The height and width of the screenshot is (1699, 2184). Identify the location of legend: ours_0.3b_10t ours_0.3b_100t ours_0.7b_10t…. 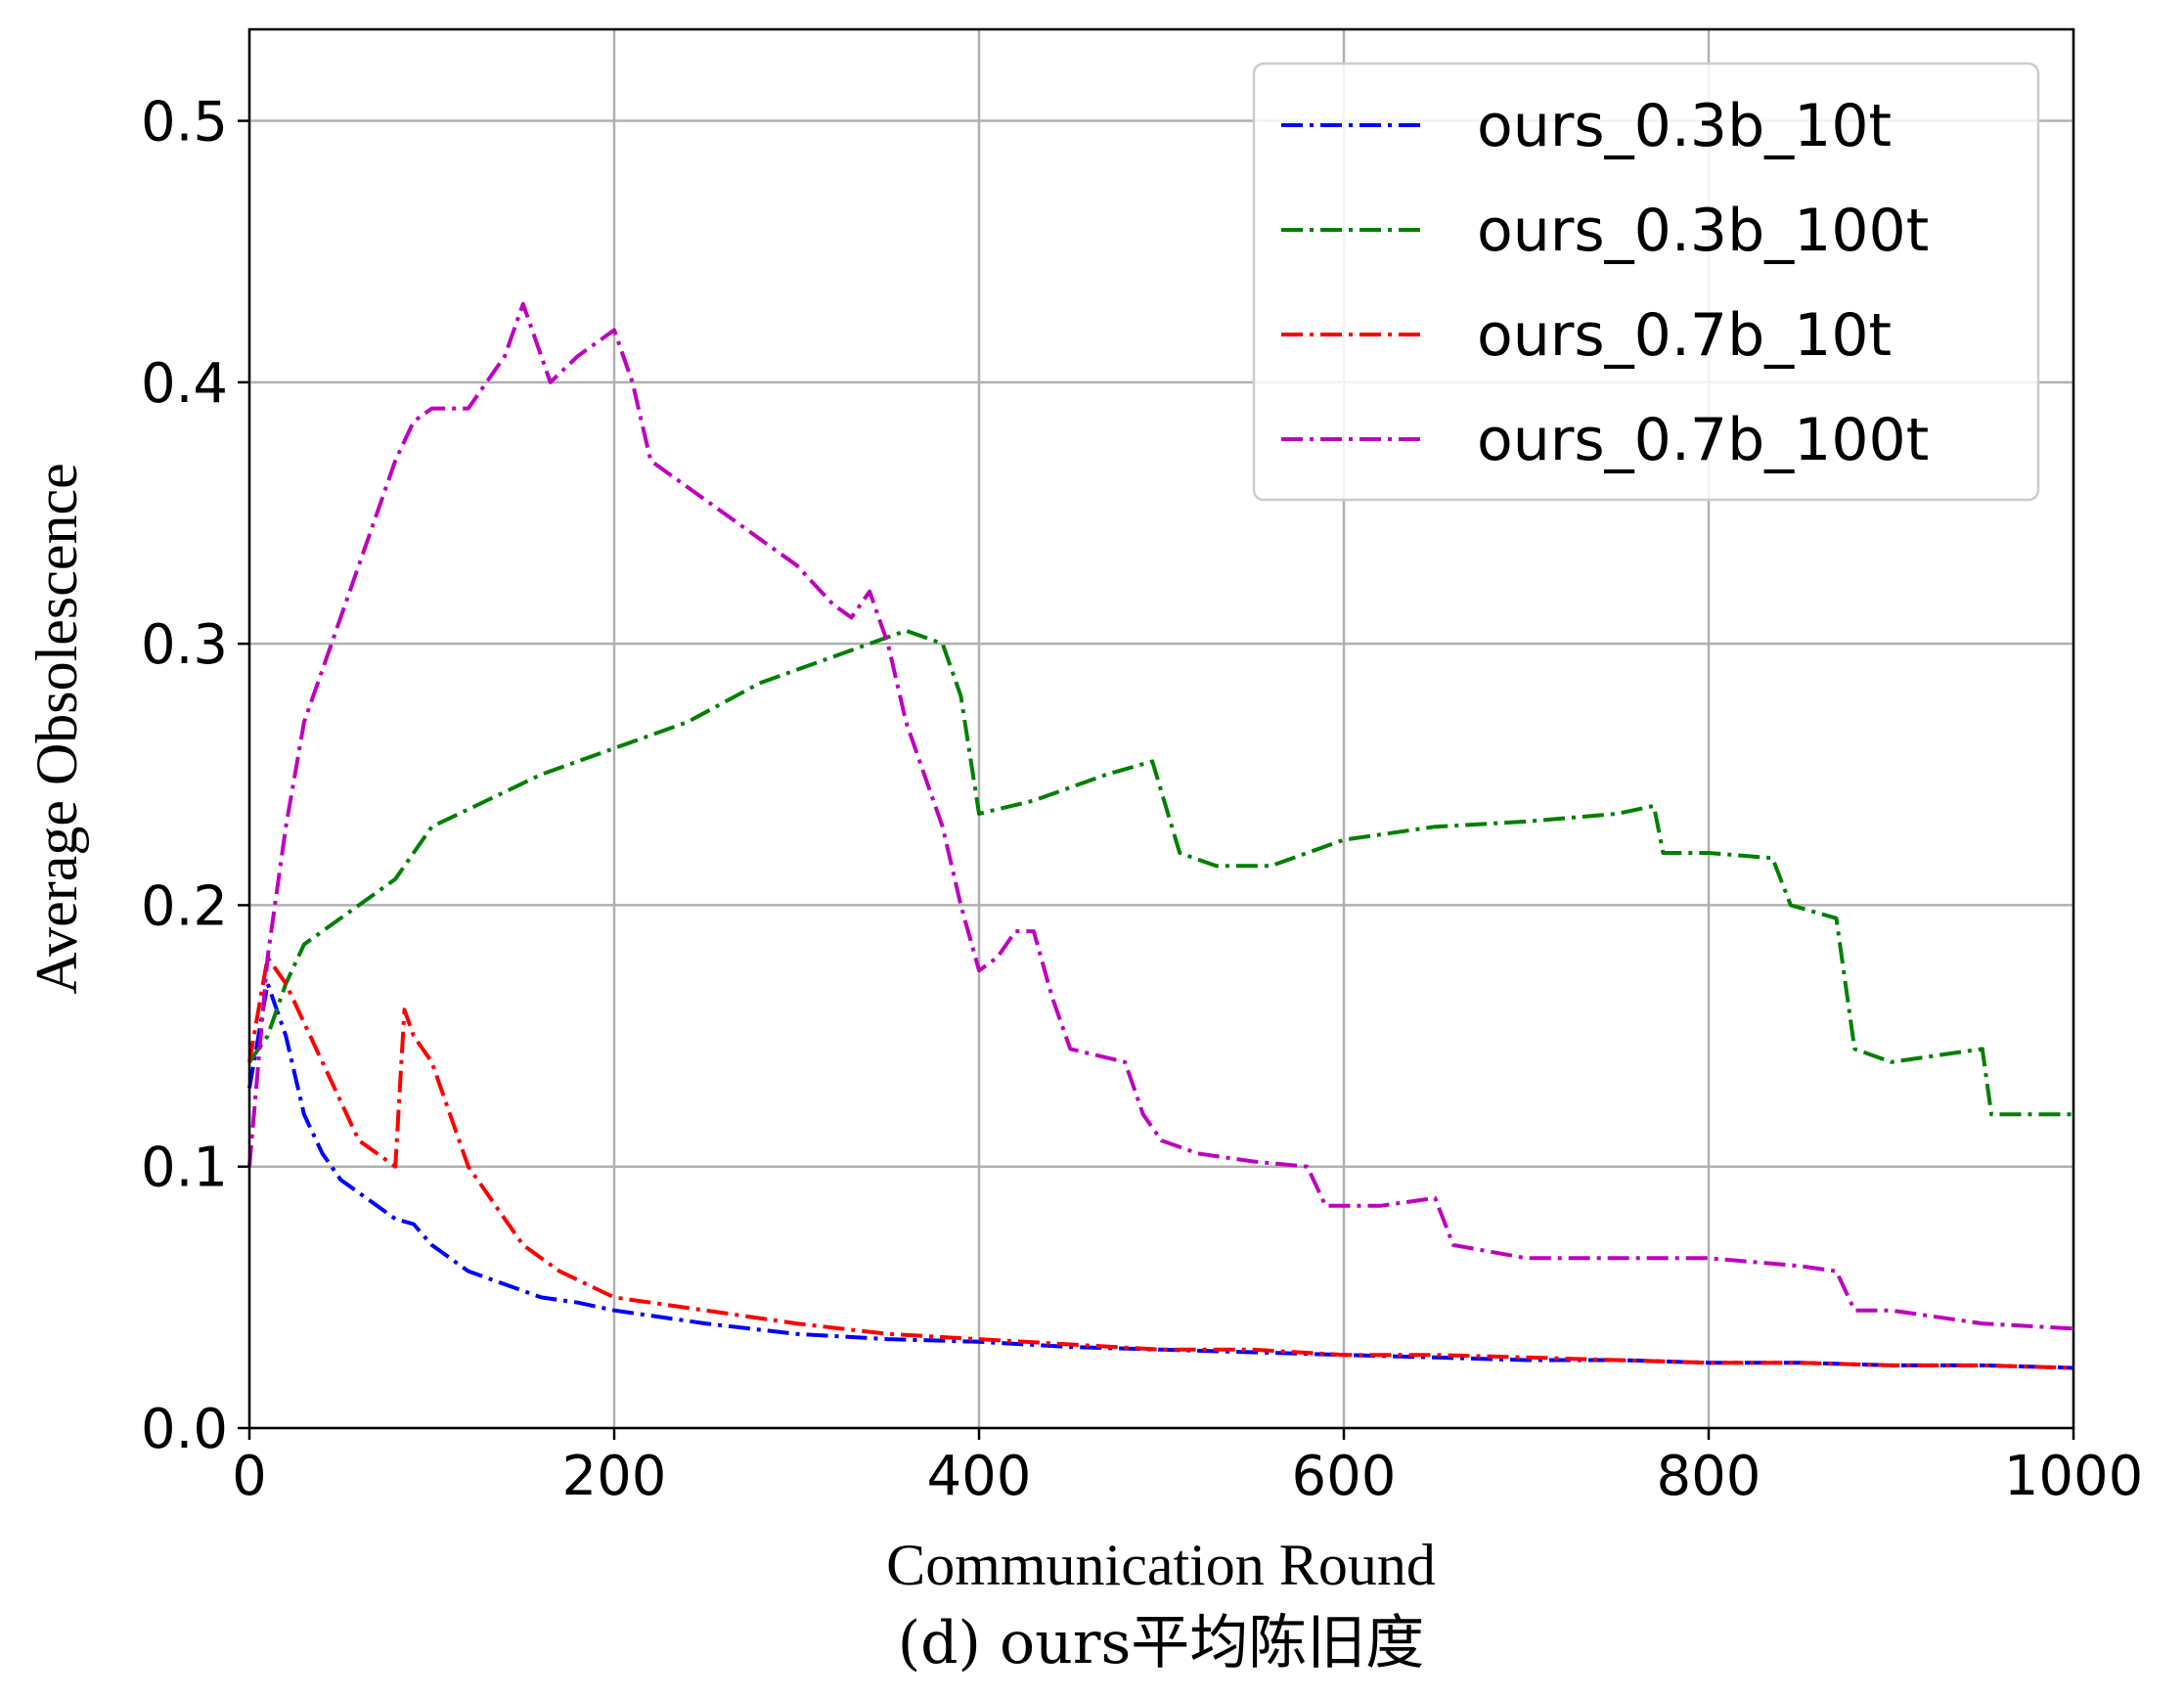
(1646, 282).